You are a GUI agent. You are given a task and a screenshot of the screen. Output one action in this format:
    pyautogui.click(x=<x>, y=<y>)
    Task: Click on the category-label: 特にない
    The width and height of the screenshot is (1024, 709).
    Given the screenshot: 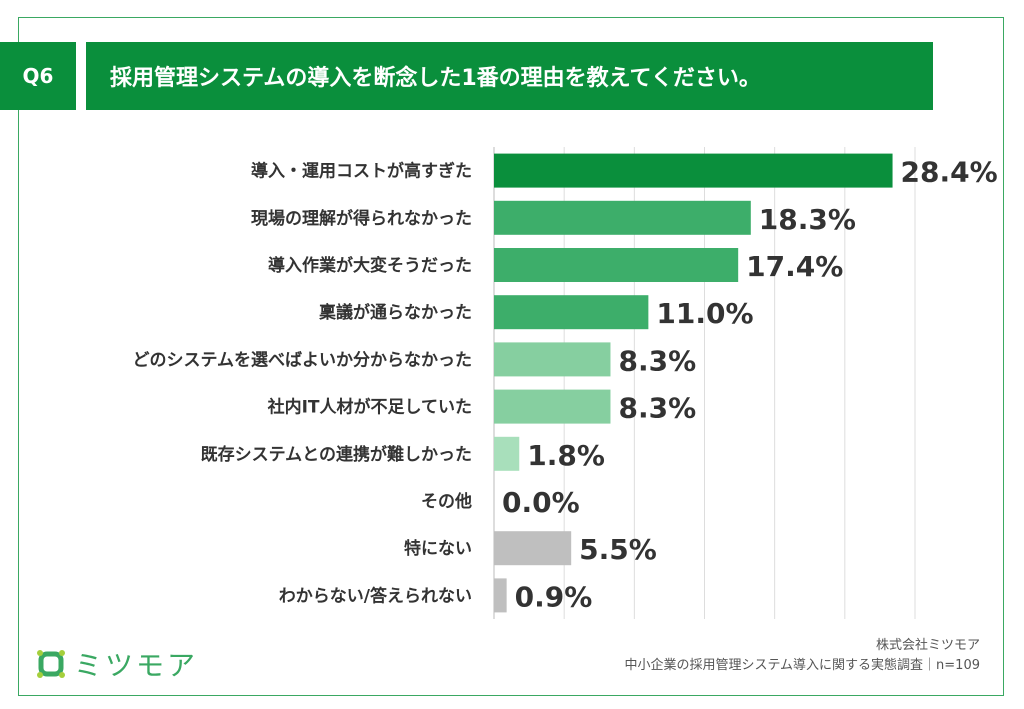 What is the action you would take?
    pyautogui.click(x=438, y=548)
    